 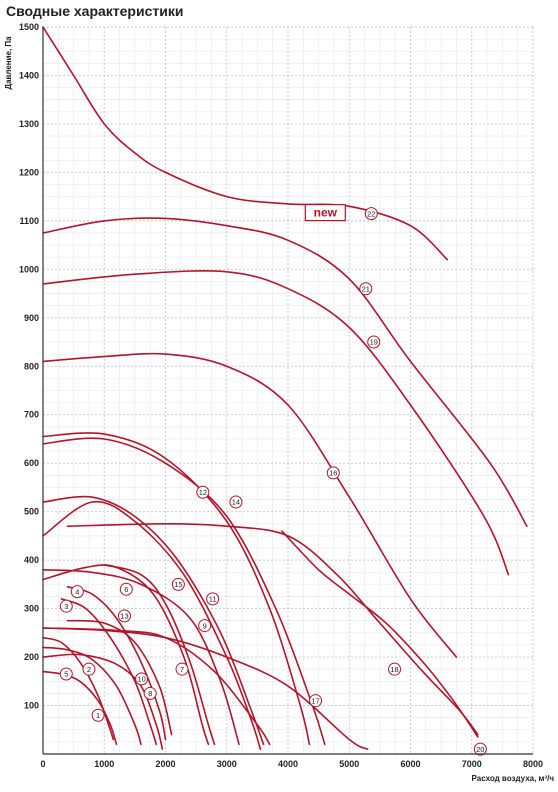 I want to click on new-badge-text: new, so click(x=326, y=213).